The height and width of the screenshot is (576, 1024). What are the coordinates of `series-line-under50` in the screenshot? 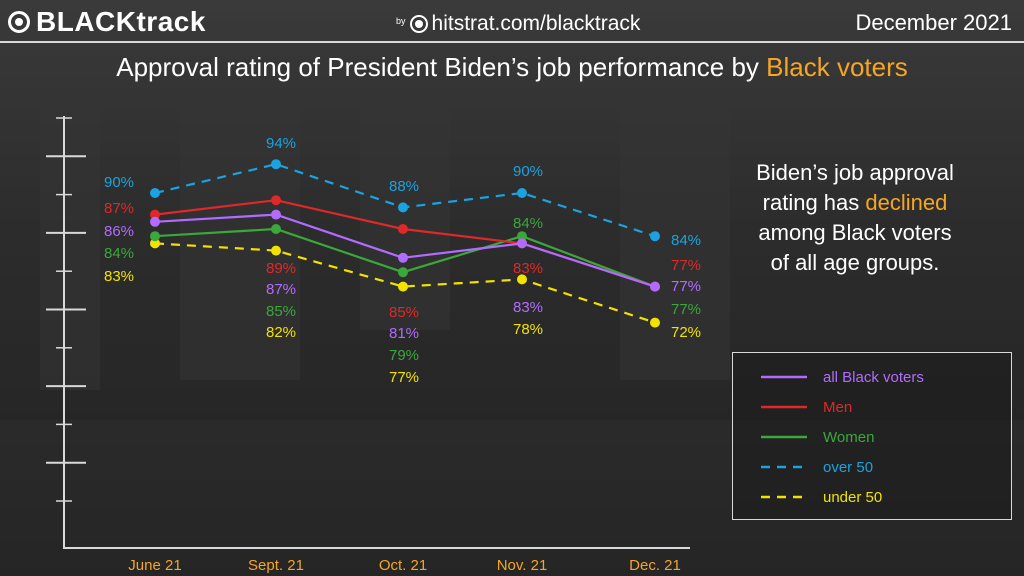 It's located at (405, 283).